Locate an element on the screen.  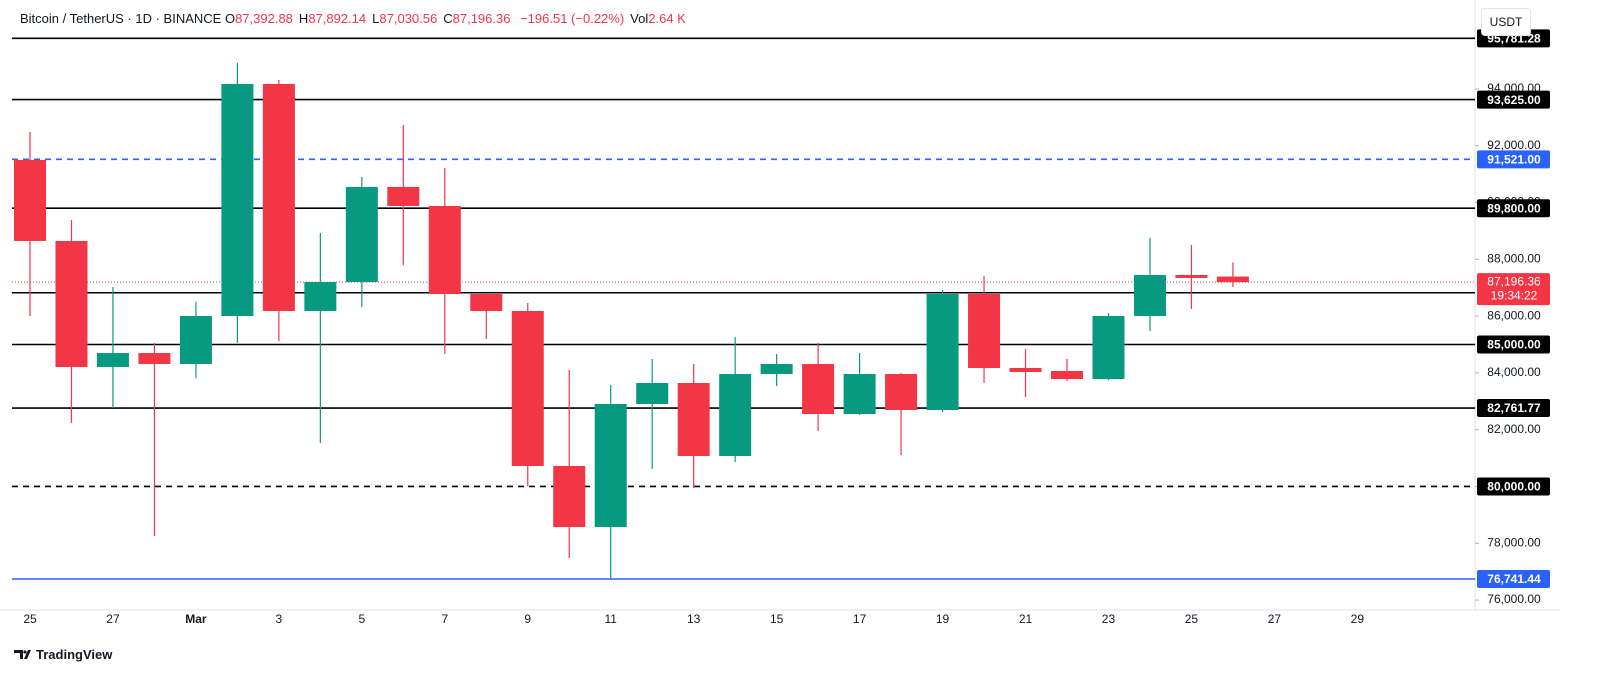
last-price-label: 87,196.36 is located at coordinates (1514, 281).